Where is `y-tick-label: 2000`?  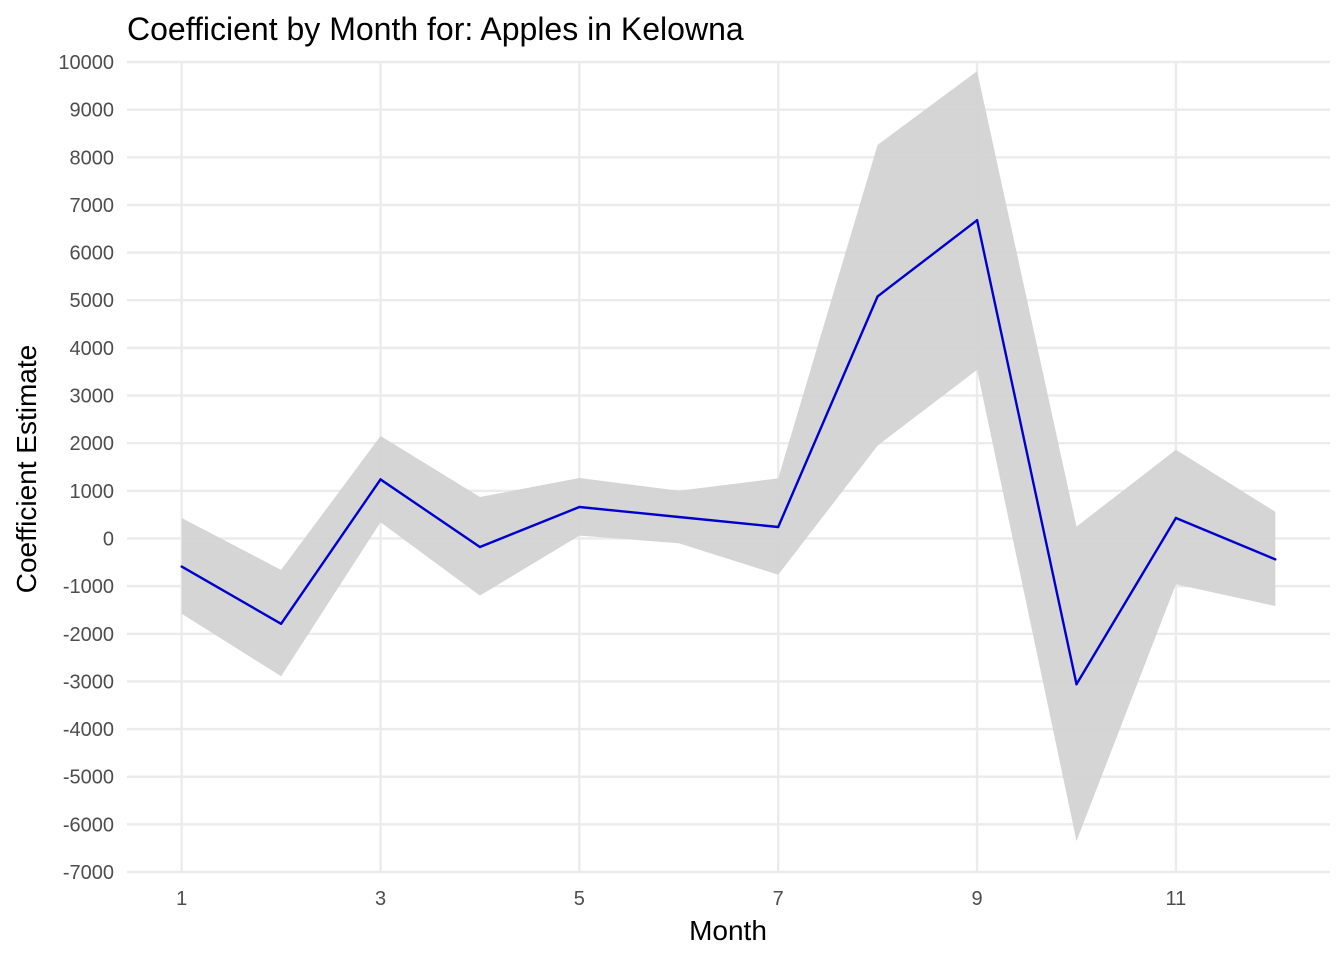 y-tick-label: 2000 is located at coordinates (92, 444).